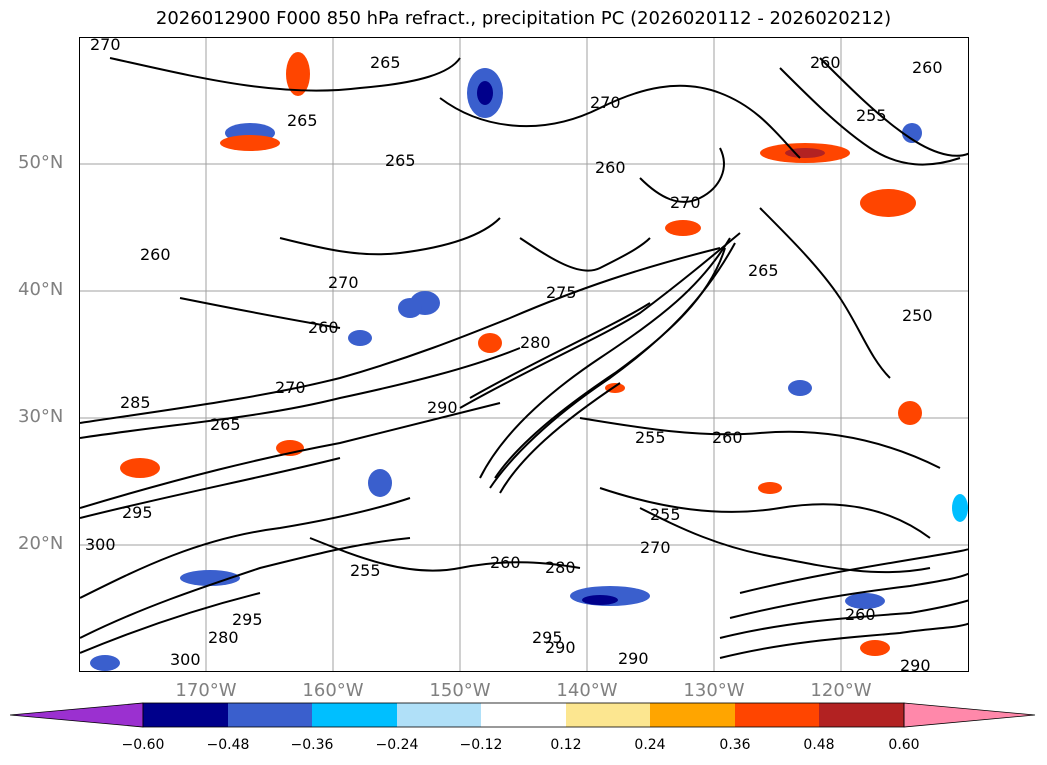  What do you see at coordinates (969, 715) in the screenshot?
I see `colorbar-extend-high` at bounding box center [969, 715].